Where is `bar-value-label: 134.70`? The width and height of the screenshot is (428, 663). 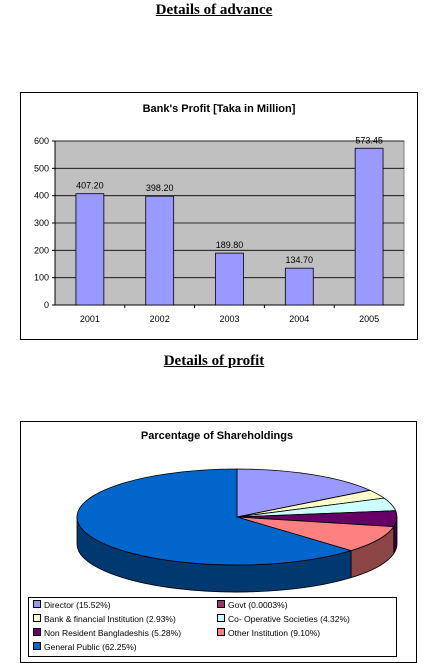
bar-value-label: 134.70 is located at coordinates (300, 260).